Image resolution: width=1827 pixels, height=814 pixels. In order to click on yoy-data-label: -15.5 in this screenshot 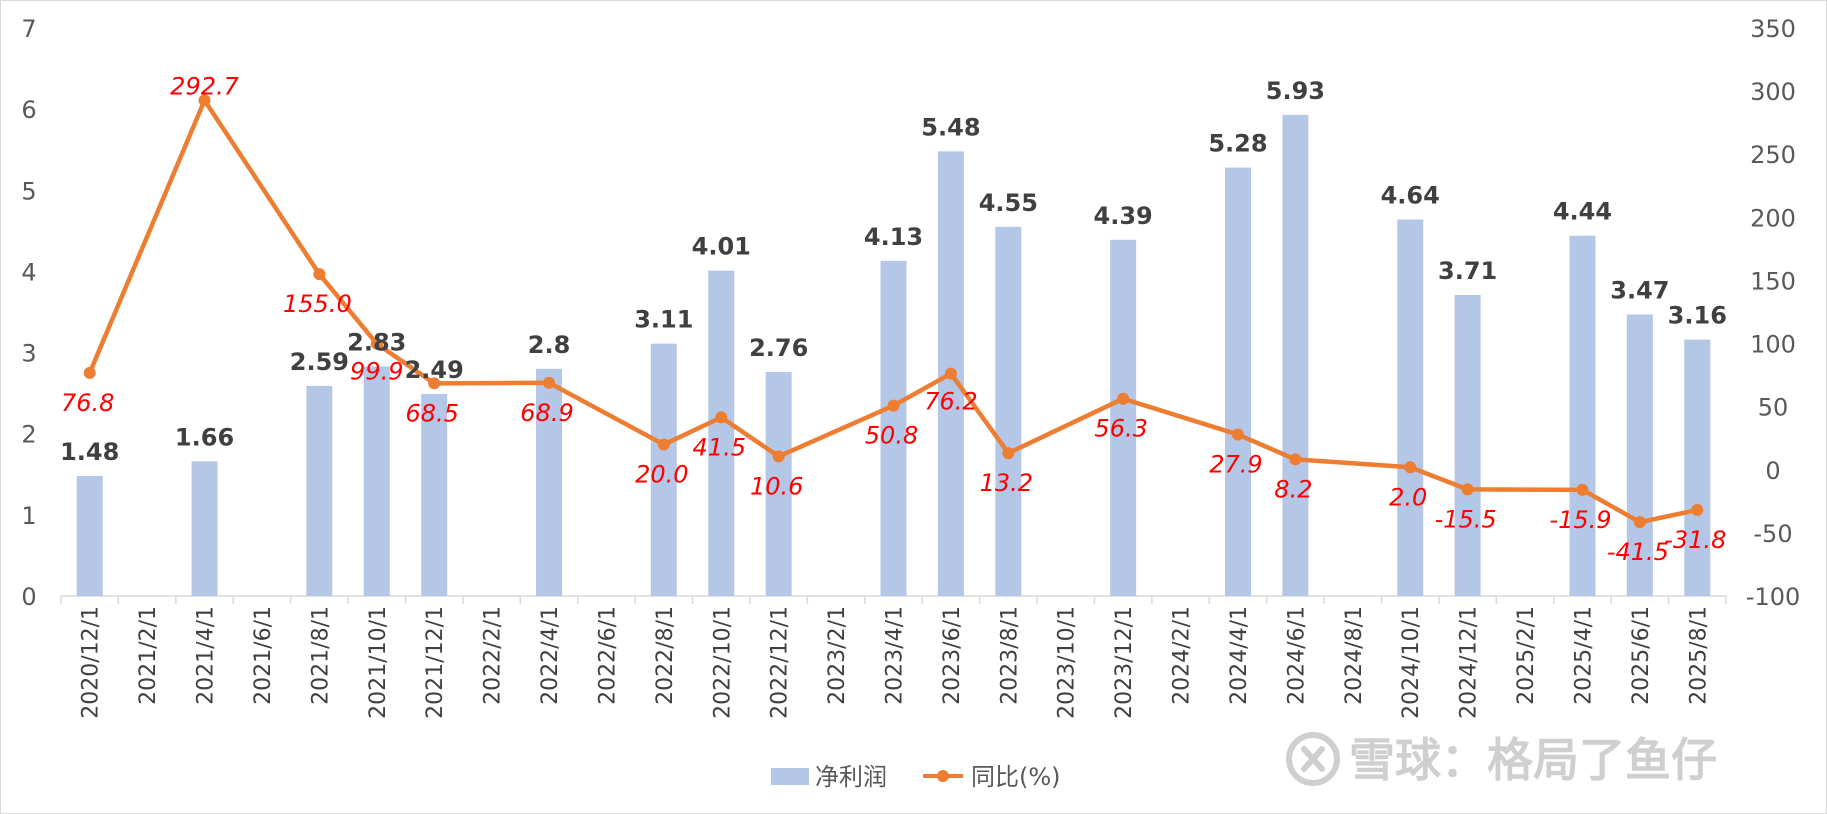, I will do `click(1466, 519)`.